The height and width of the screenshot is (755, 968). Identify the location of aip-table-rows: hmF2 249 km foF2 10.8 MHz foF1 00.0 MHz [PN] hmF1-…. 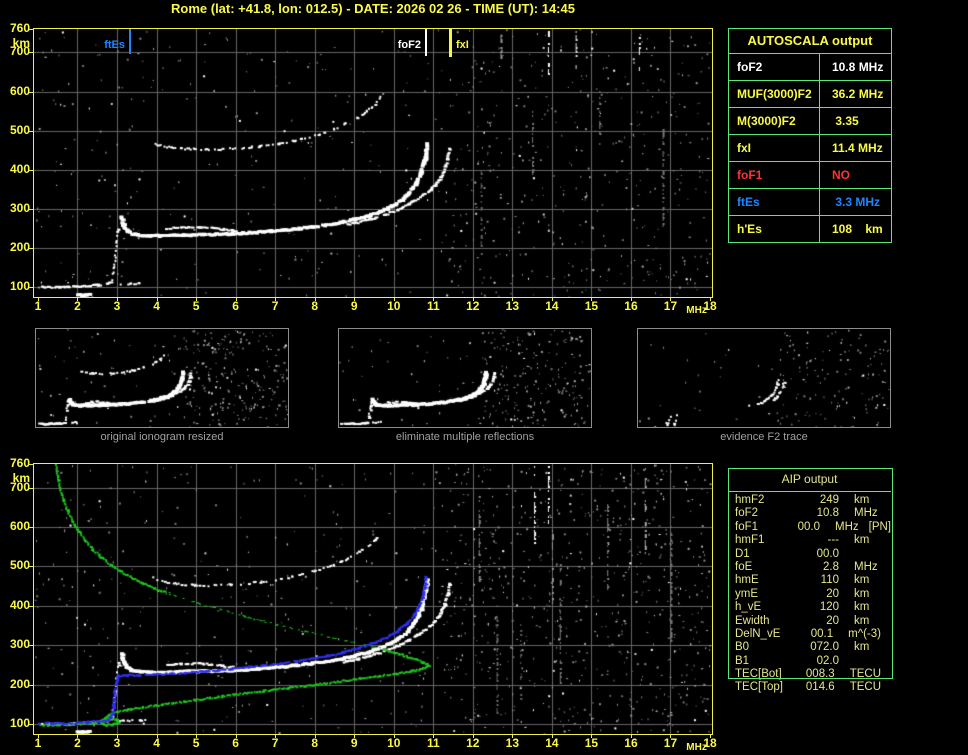
(809, 593).